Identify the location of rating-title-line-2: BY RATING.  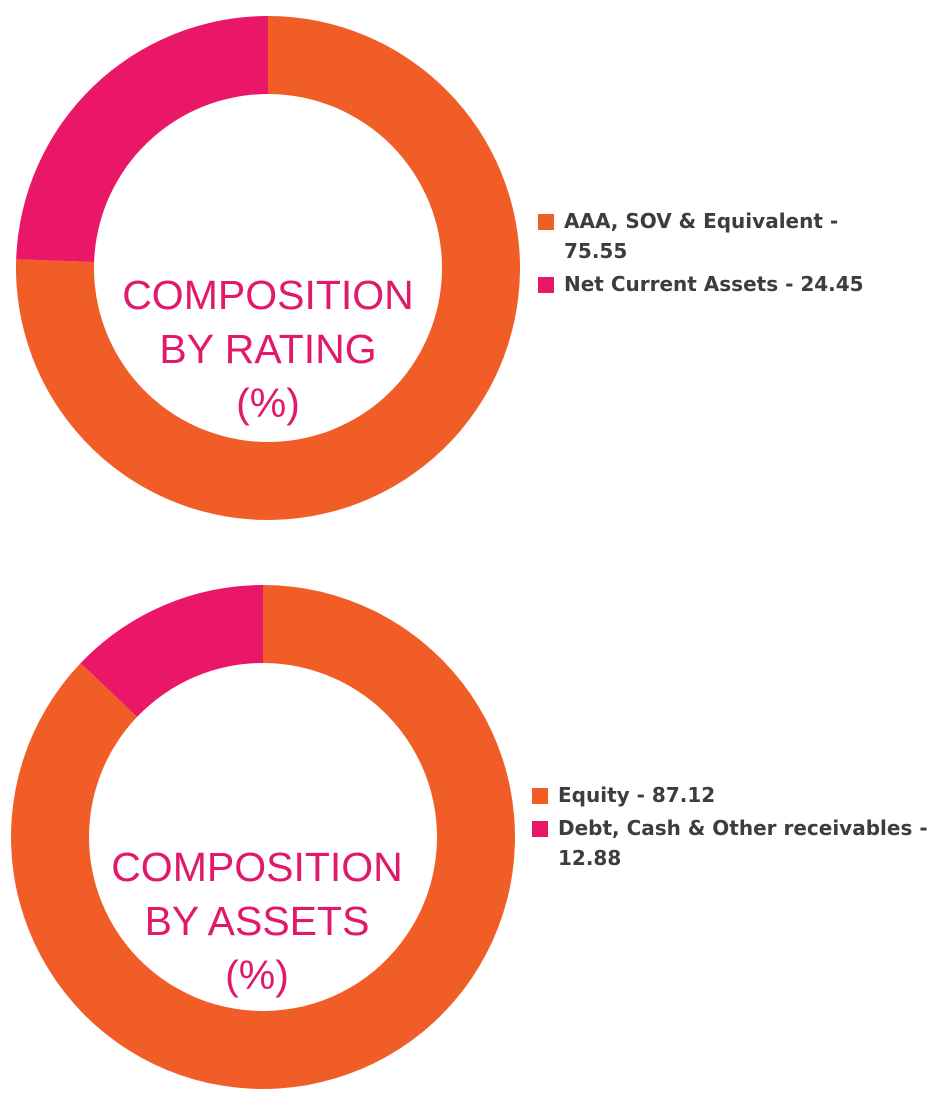
(268, 349).